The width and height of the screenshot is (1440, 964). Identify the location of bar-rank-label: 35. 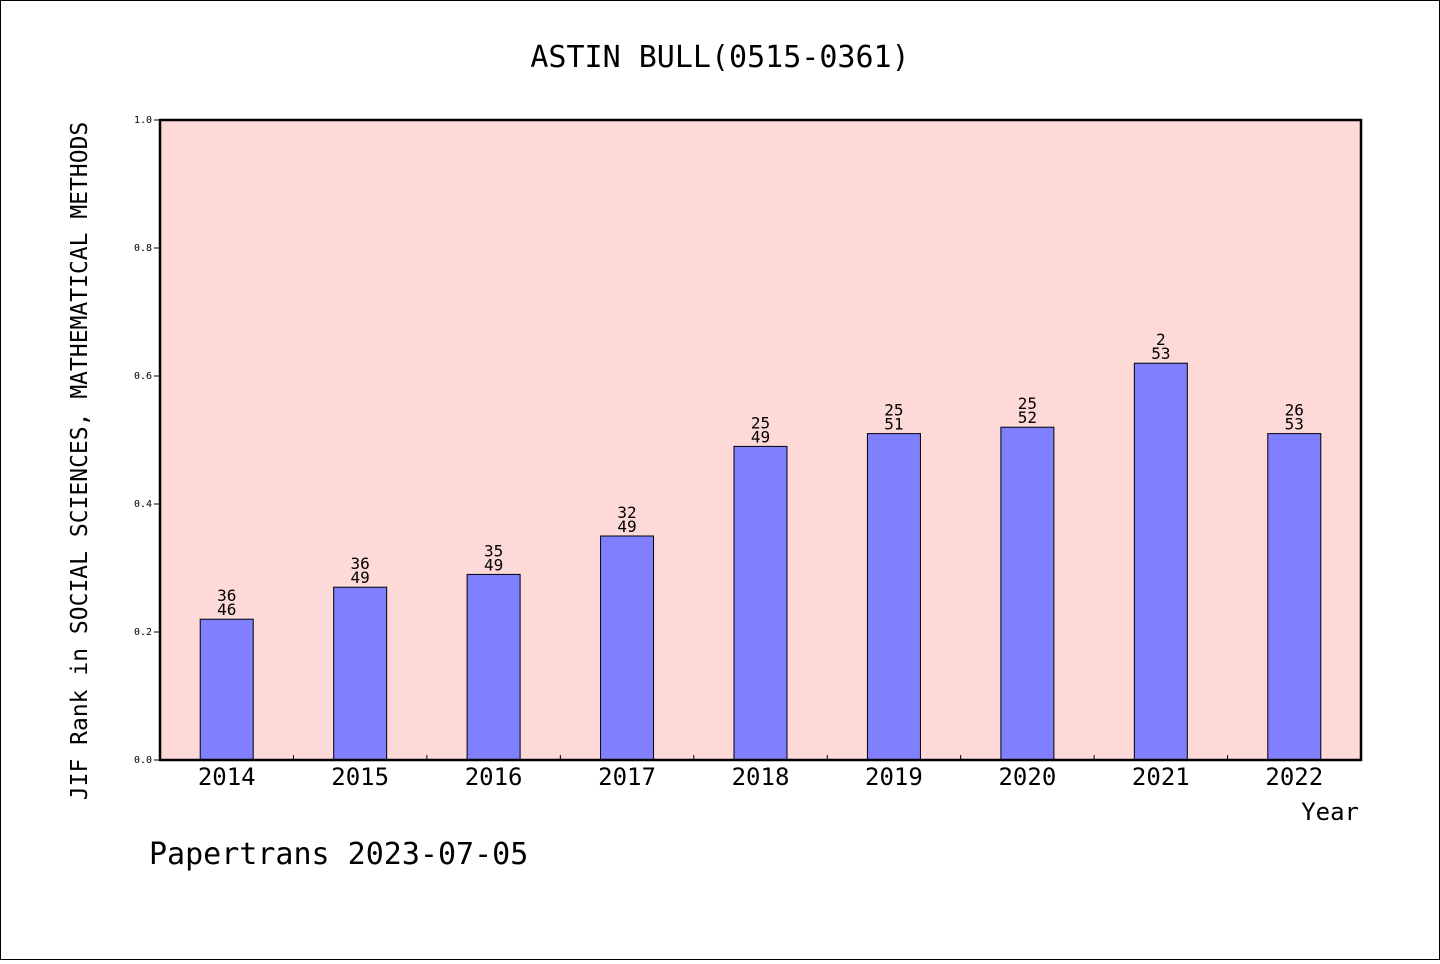
(493, 550).